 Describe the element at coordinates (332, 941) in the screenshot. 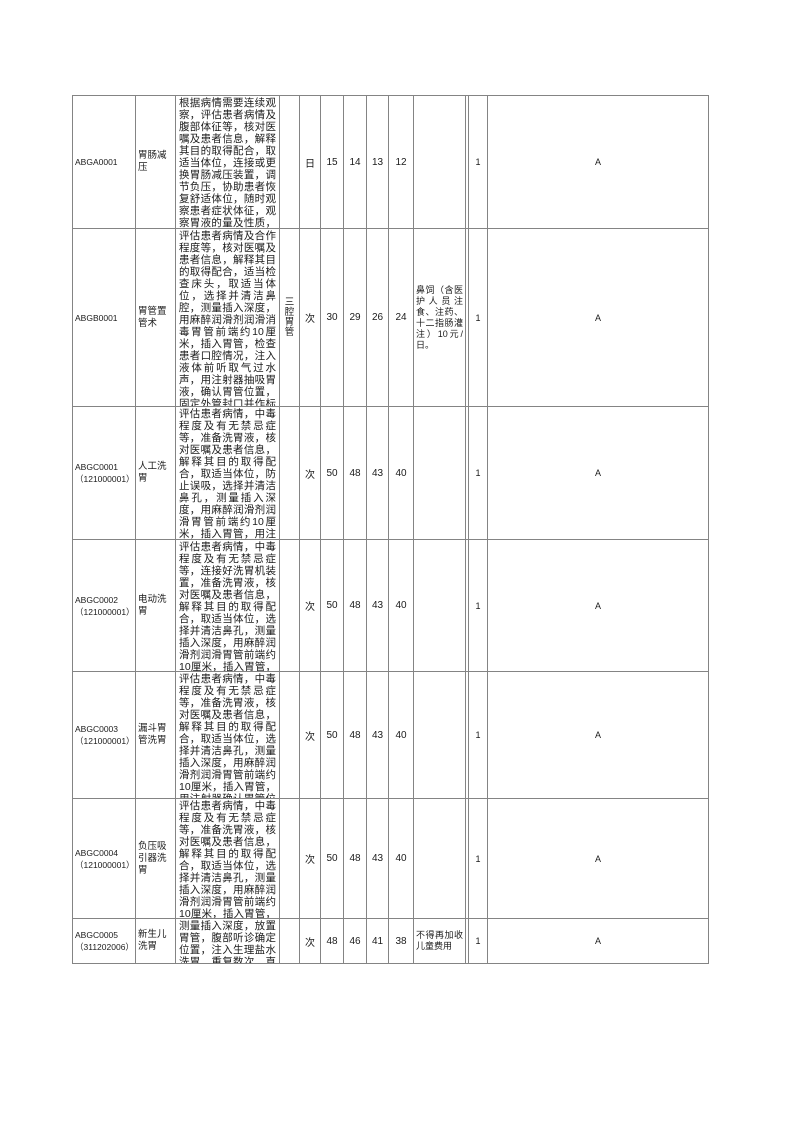

I see `price-tier1-cell: 48` at that location.